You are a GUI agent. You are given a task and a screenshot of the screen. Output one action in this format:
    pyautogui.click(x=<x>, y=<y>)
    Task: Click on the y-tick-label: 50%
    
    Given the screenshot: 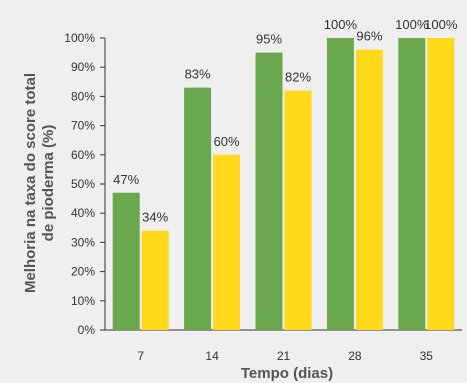 What is the action you would take?
    pyautogui.click(x=83, y=184)
    